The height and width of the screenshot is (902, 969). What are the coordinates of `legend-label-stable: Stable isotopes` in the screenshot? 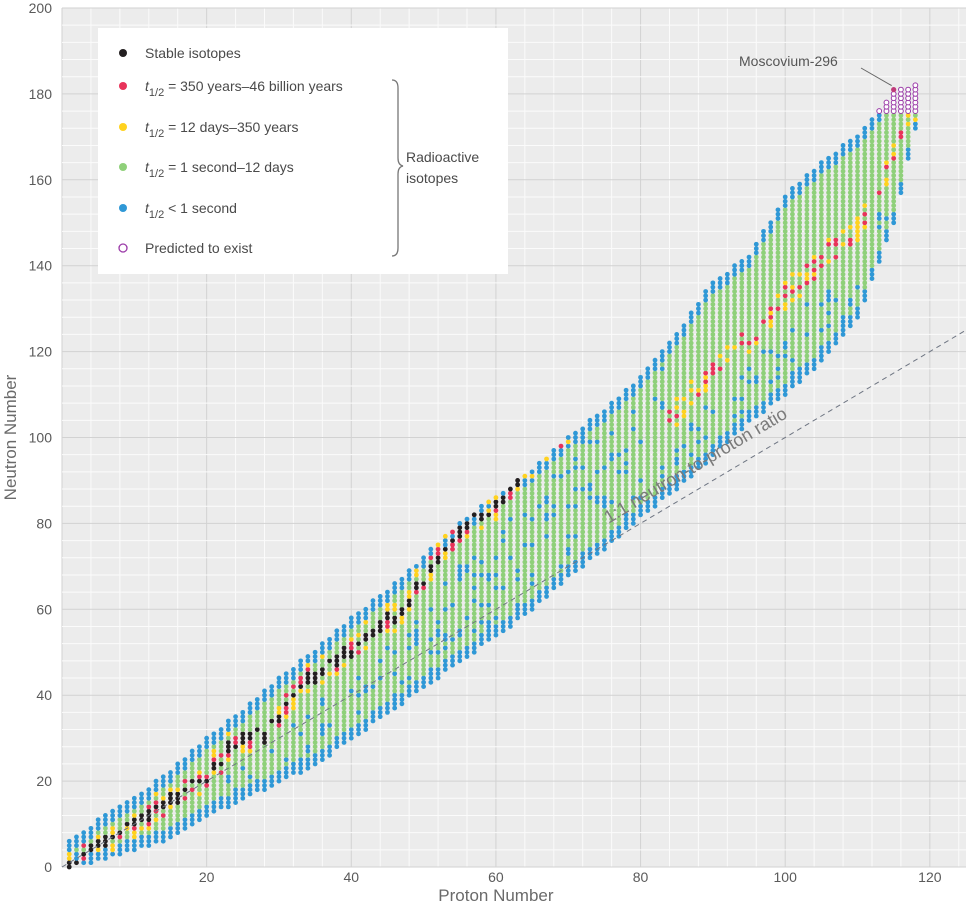 It's located at (193, 53).